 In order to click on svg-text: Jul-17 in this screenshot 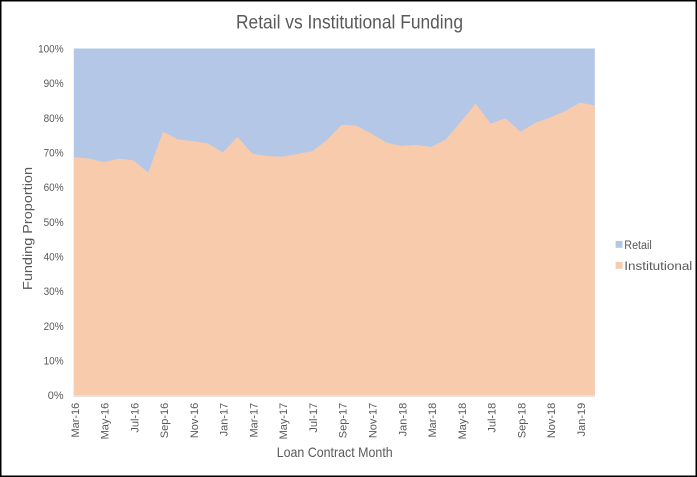, I will do `click(314, 418)`.